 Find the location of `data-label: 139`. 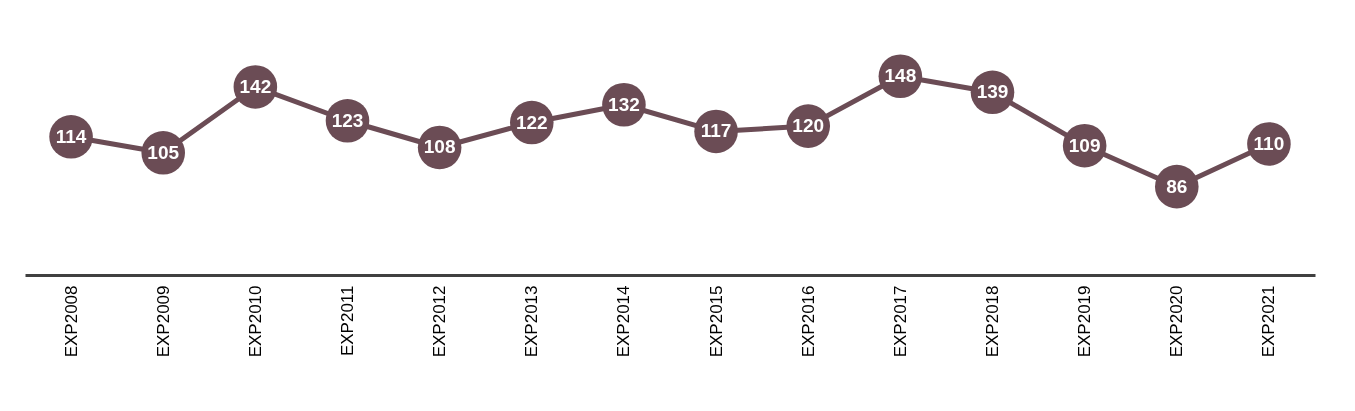

data-label: 139 is located at coordinates (992, 92).